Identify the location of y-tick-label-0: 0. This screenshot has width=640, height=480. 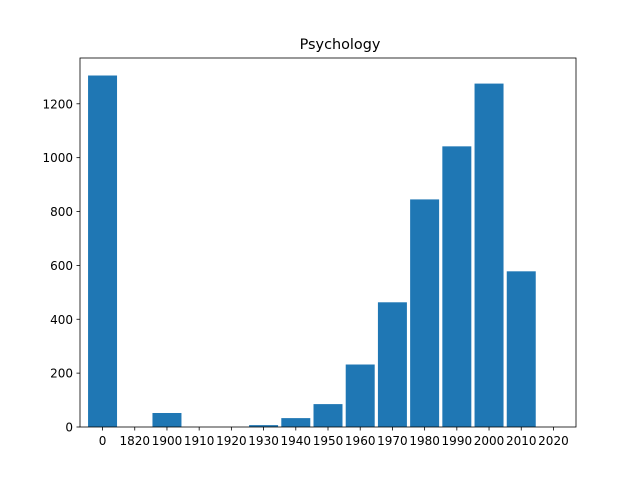
(69, 428).